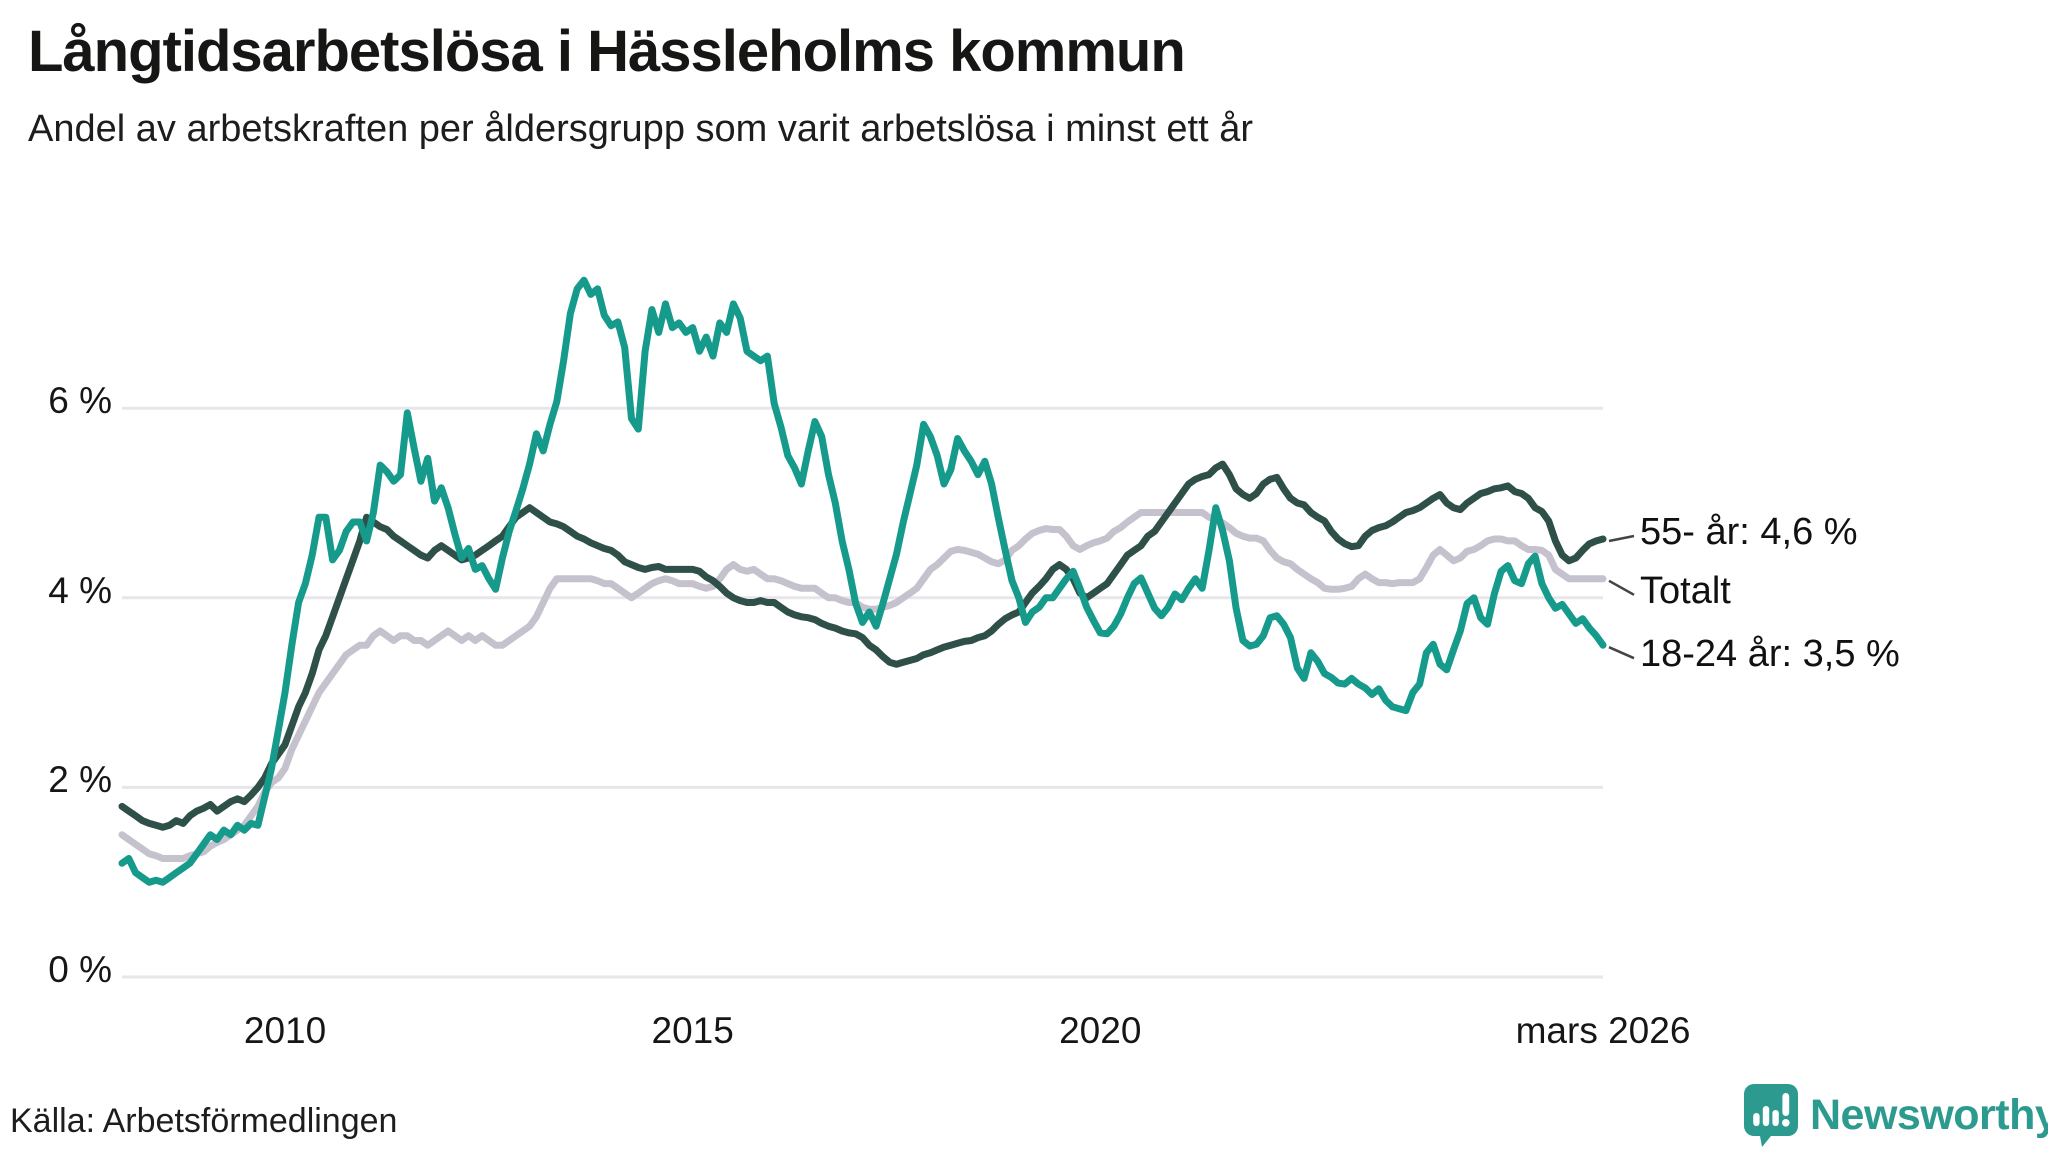 The image size is (2048, 1152). Describe the element at coordinates (692, 1030) in the screenshot. I see `x-tick-label: 2015` at that location.